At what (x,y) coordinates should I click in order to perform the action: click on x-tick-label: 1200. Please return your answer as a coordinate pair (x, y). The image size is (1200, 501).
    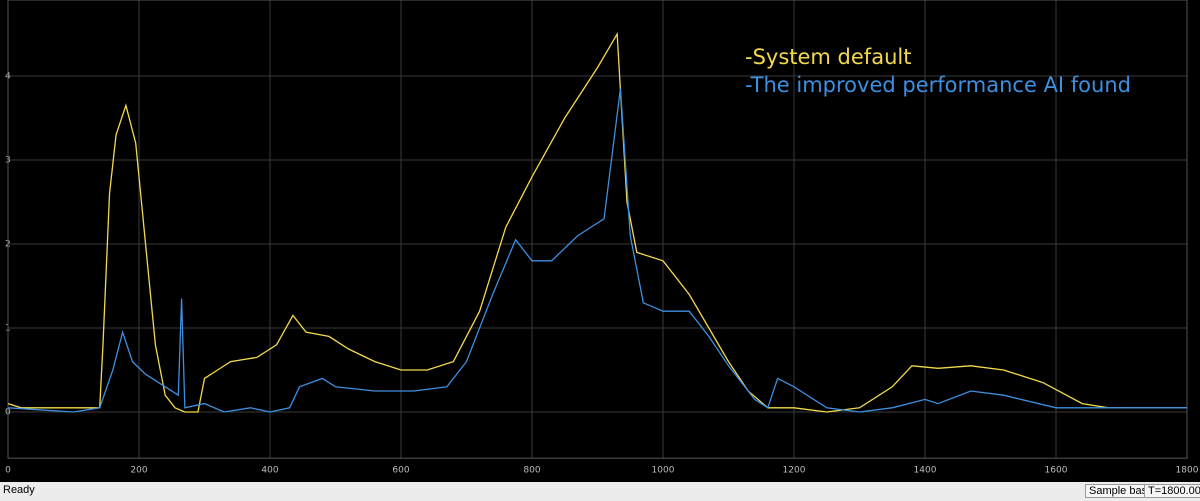
    Looking at the image, I should click on (794, 471).